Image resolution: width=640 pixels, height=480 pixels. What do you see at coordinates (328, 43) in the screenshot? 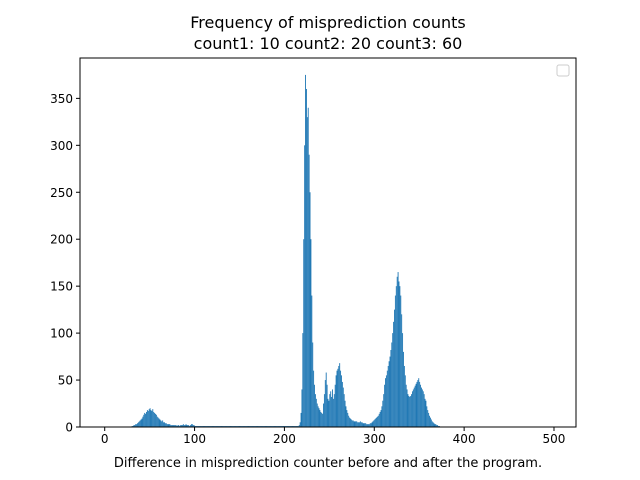
I see `chart-title-line2: count1: 10 count2: 20 count3: 60` at bounding box center [328, 43].